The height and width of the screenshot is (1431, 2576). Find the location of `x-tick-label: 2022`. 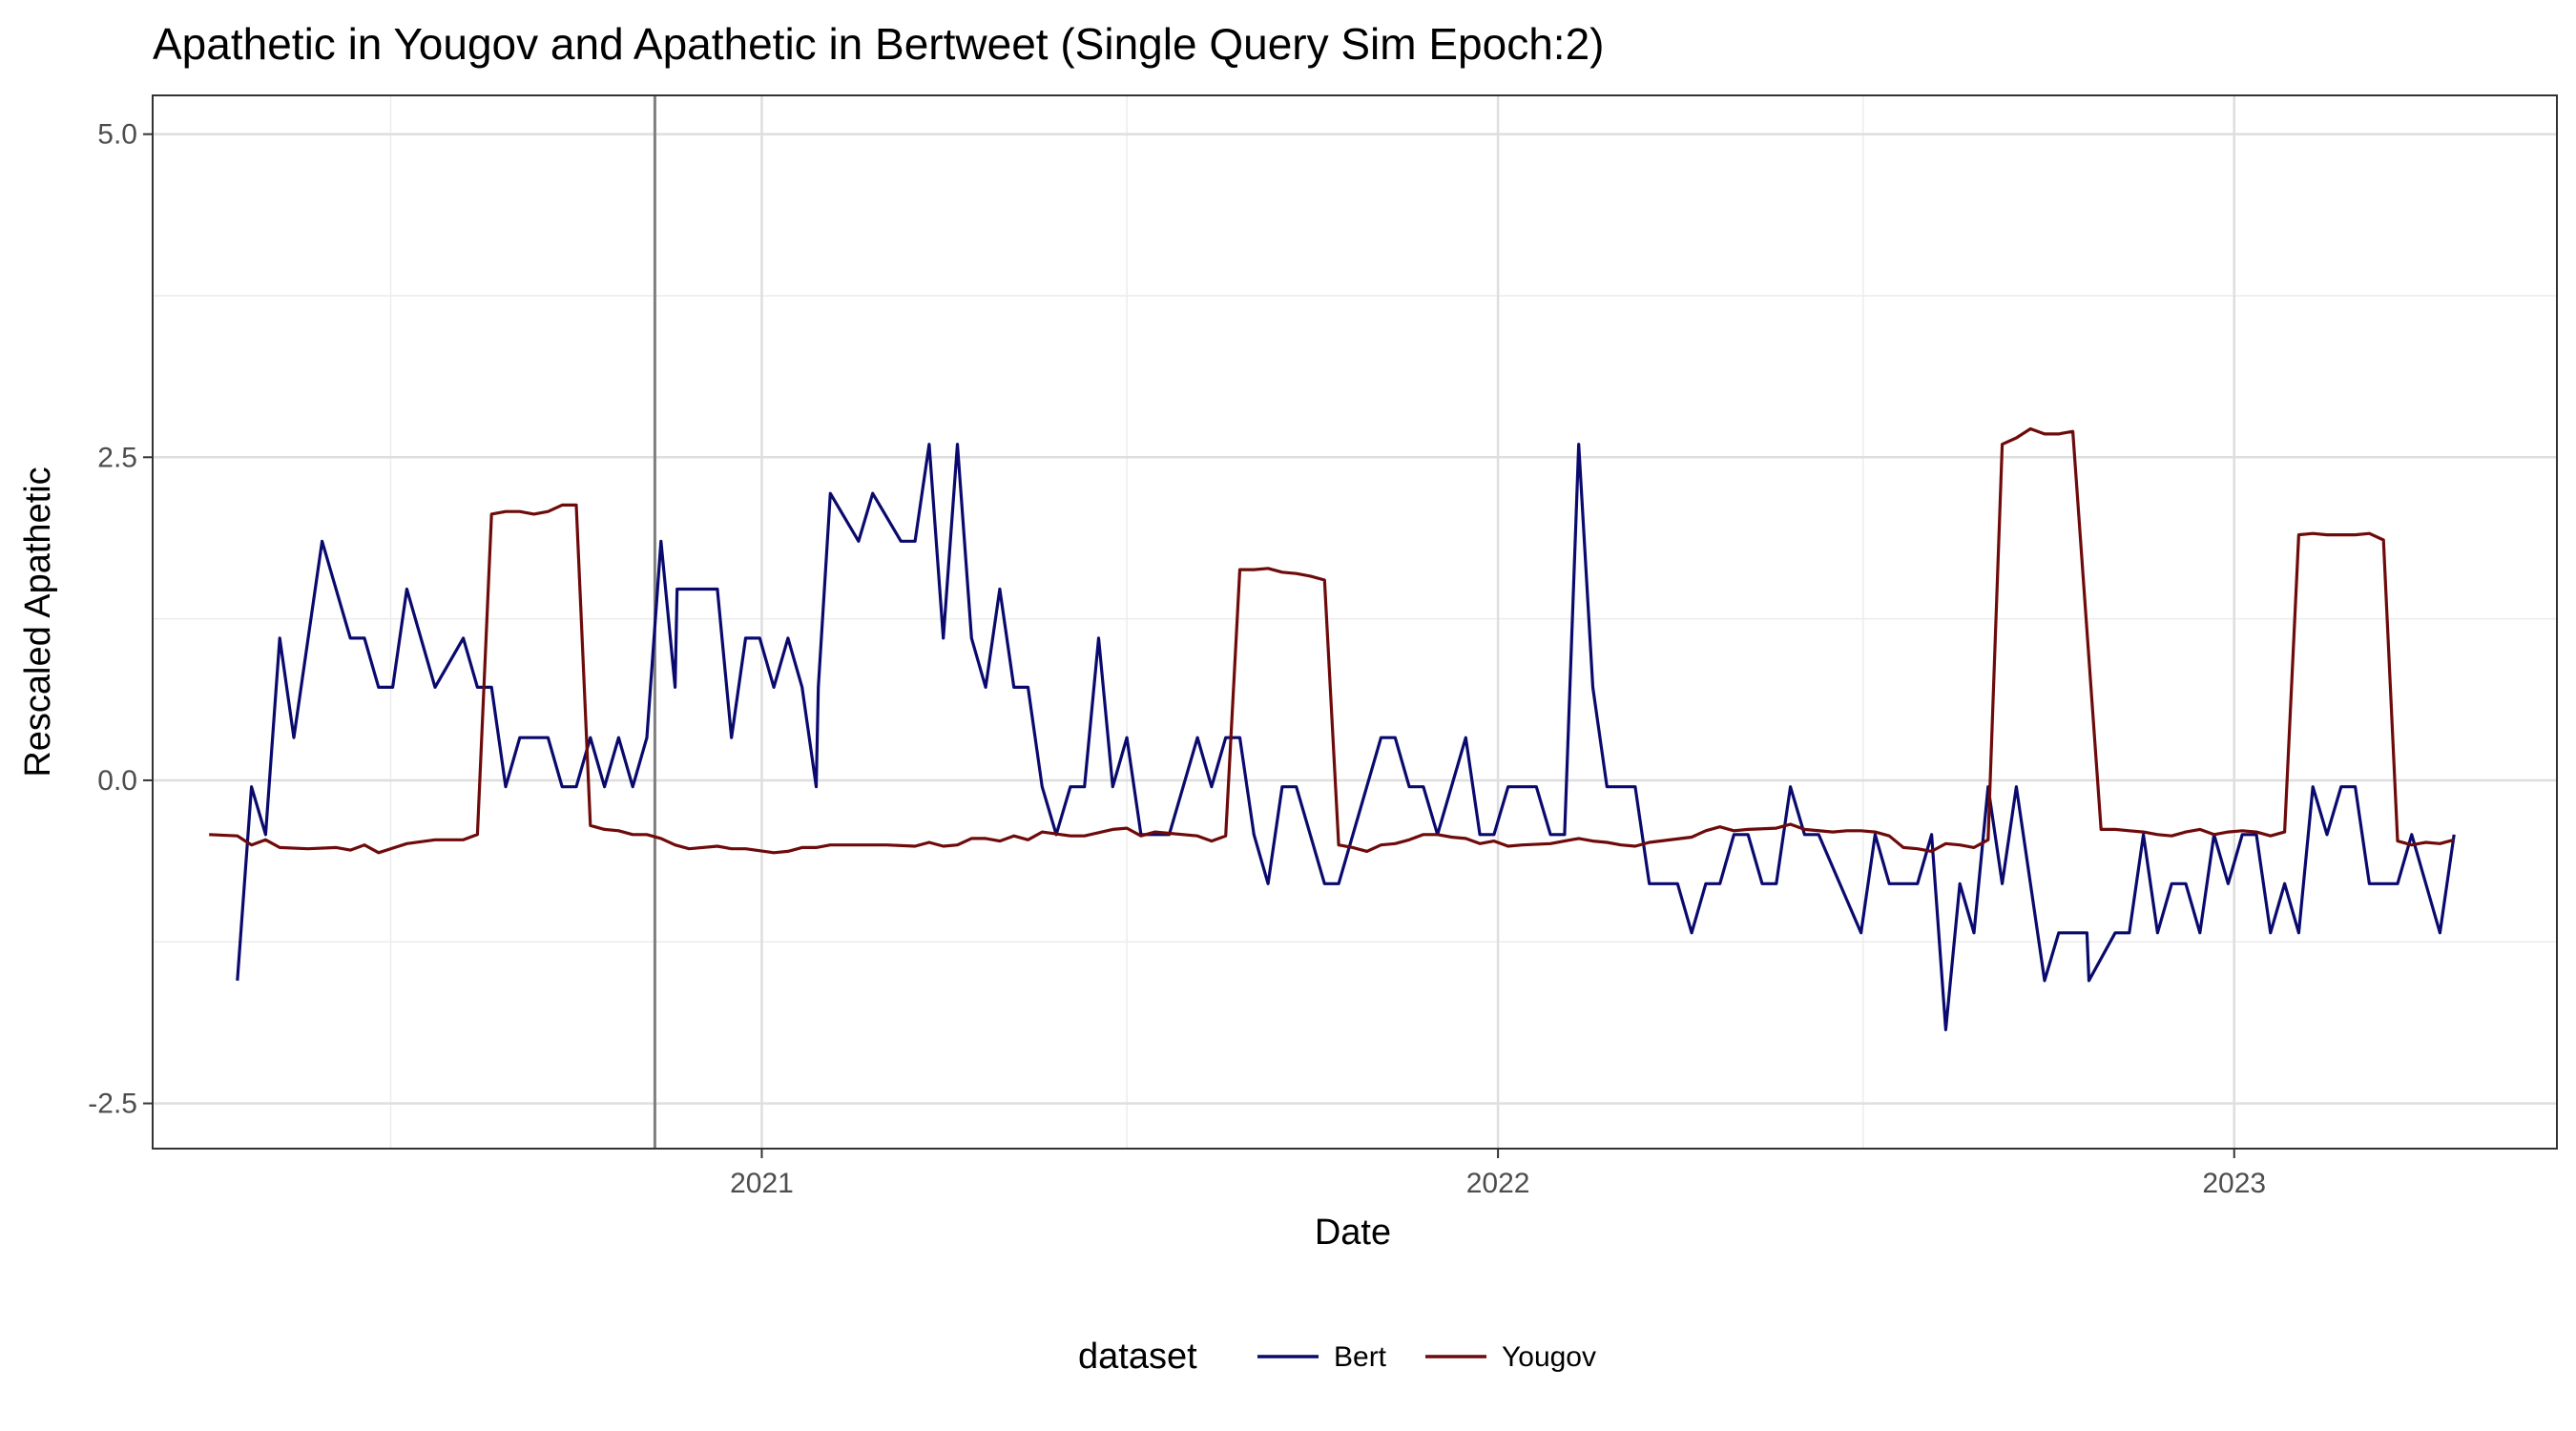

x-tick-label: 2022 is located at coordinates (1498, 1183).